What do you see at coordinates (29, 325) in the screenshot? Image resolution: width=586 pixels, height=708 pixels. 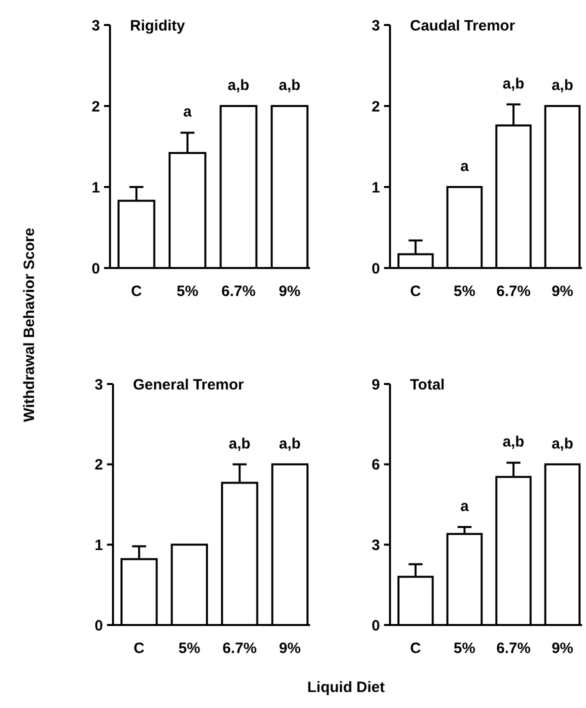 I see `y-axis-title: Withdrawal Behavior Score` at bounding box center [29, 325].